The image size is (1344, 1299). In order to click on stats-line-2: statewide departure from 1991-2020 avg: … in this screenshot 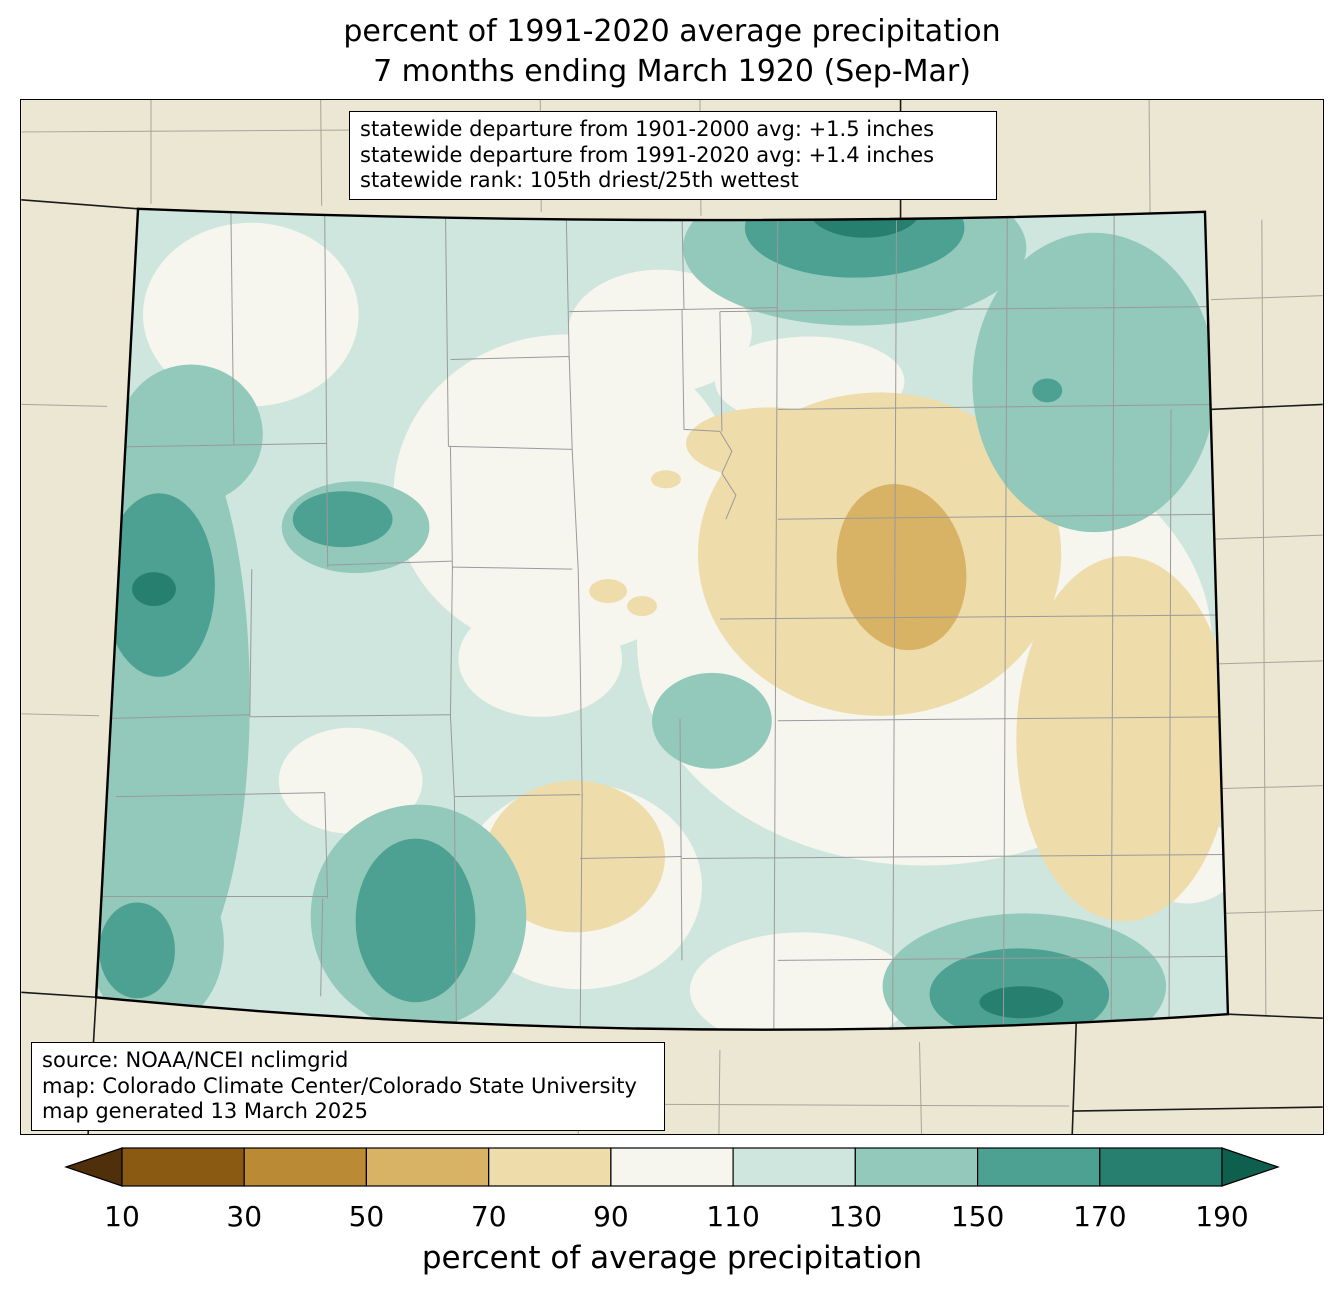, I will do `click(647, 154)`.